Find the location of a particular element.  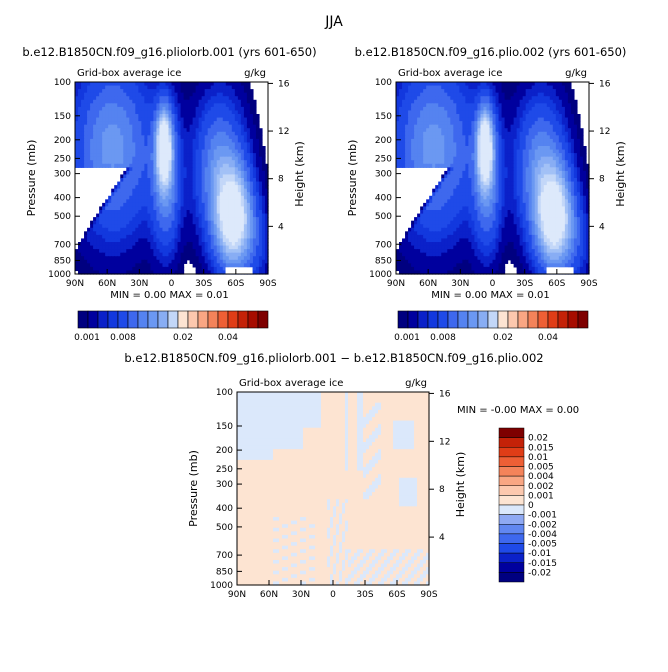

x-tick-label: 30S is located at coordinates (203, 284).